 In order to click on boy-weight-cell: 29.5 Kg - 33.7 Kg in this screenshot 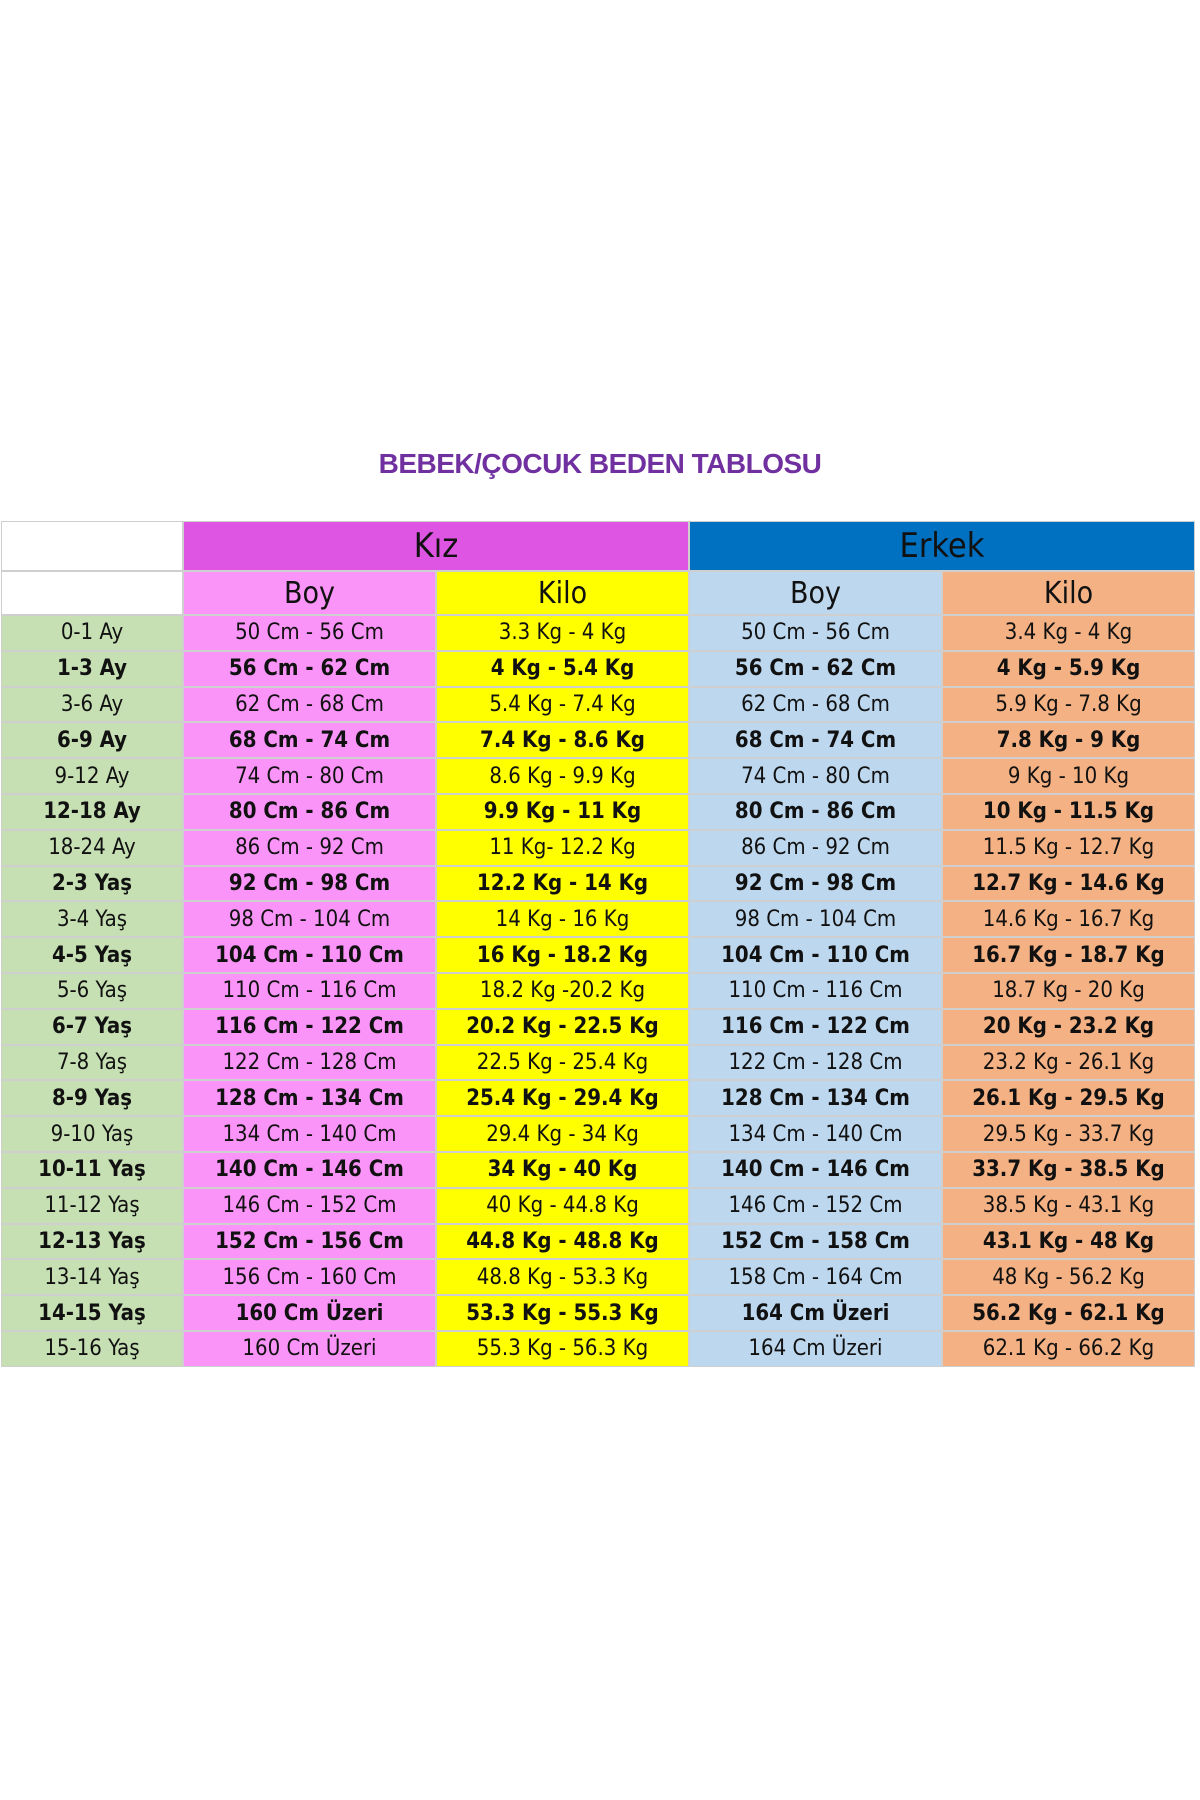, I will do `click(1068, 1134)`.